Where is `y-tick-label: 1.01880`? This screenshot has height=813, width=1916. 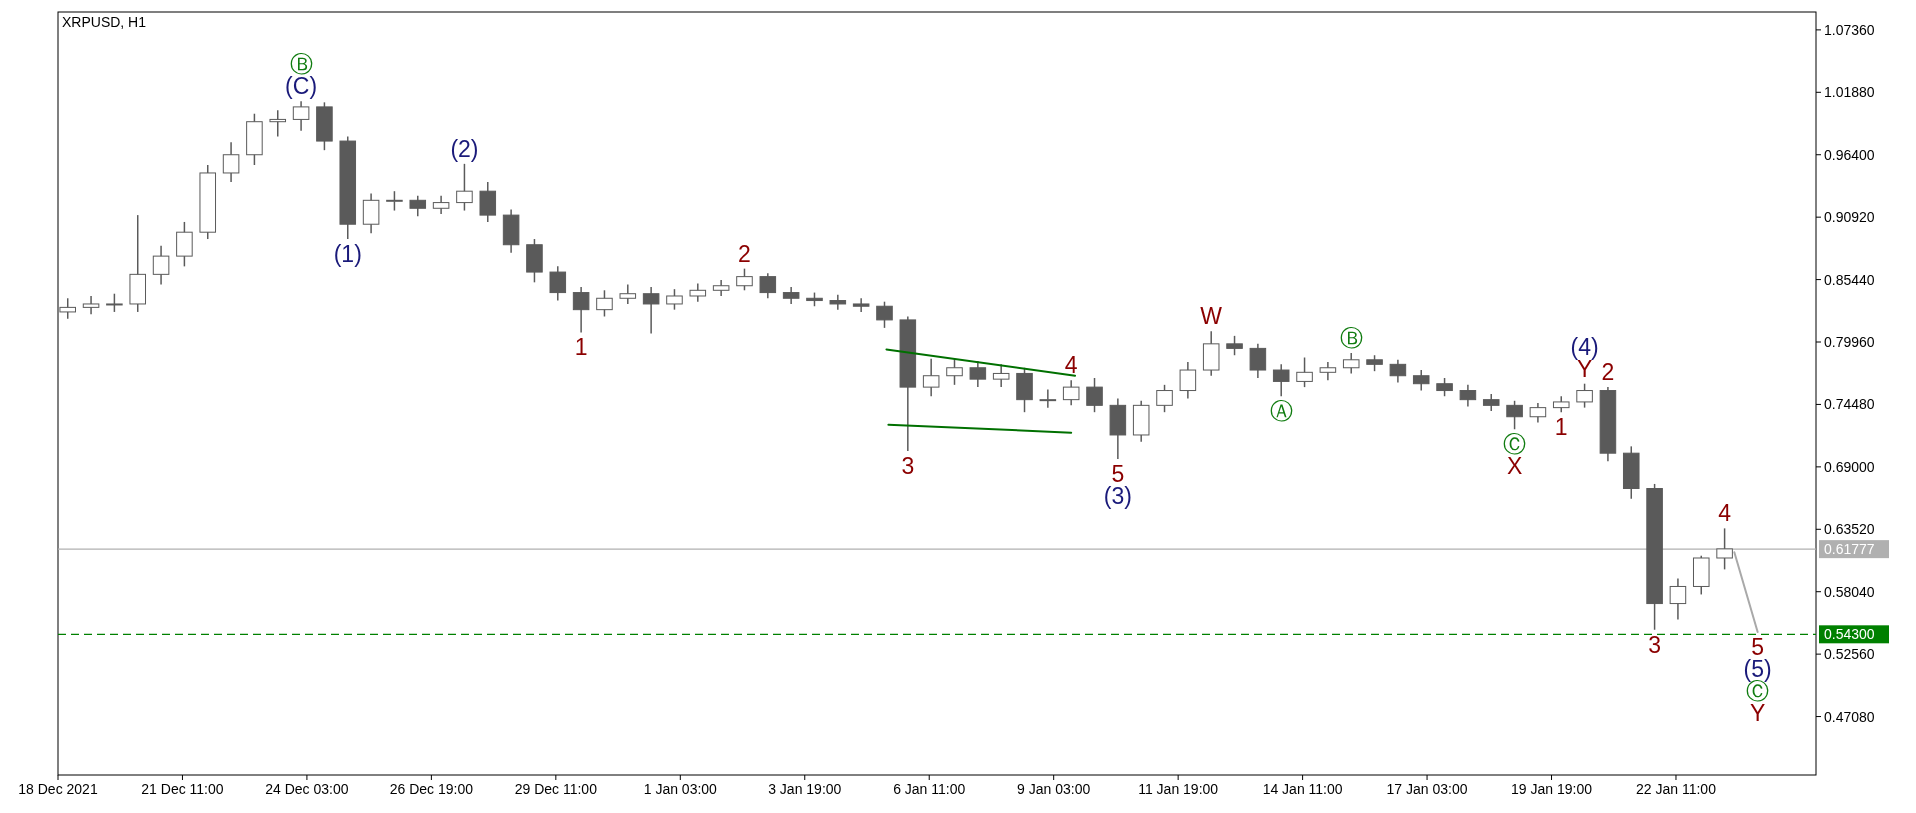 y-tick-label: 1.01880 is located at coordinates (1849, 92).